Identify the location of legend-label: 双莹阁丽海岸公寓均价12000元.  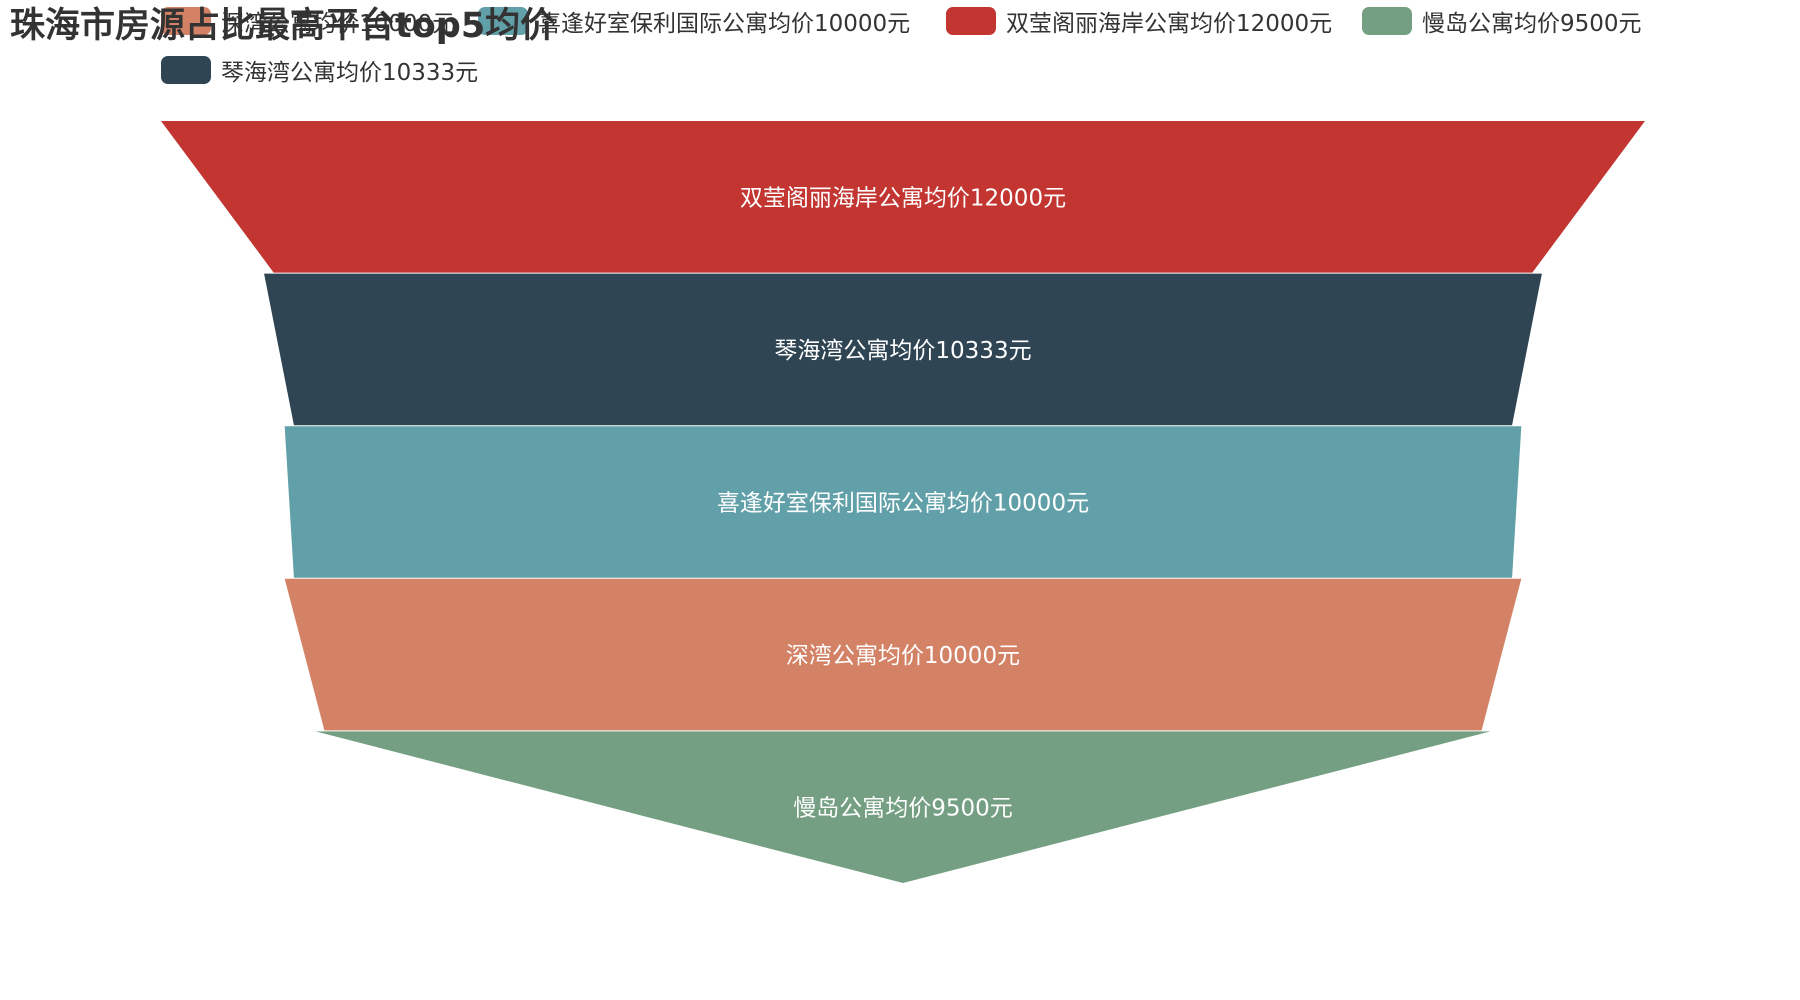
(1169, 24).